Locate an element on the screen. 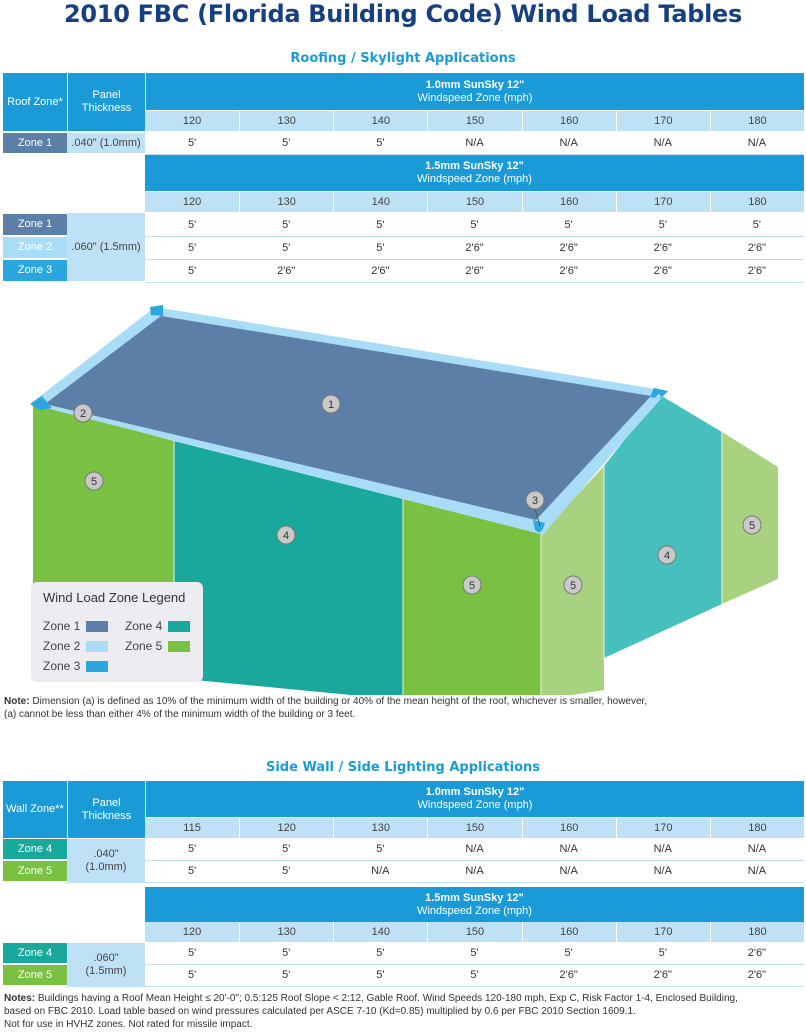 This screenshot has width=806, height=1036. legend-label: Zone 1 is located at coordinates (62, 626).